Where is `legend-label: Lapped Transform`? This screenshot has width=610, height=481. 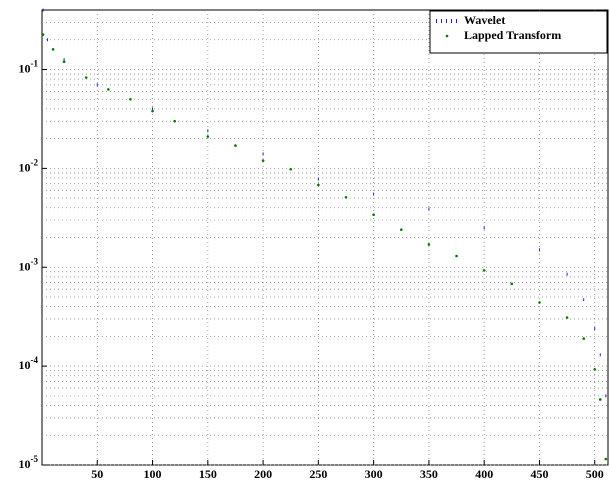
legend-label: Lapped Transform is located at coordinates (512, 35).